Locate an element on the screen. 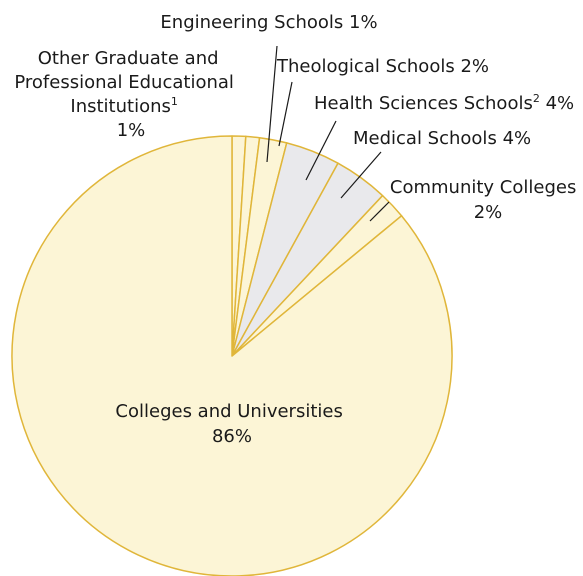 This screenshot has width=583, height=576. leader-line-community-colleges is located at coordinates (379, 211).